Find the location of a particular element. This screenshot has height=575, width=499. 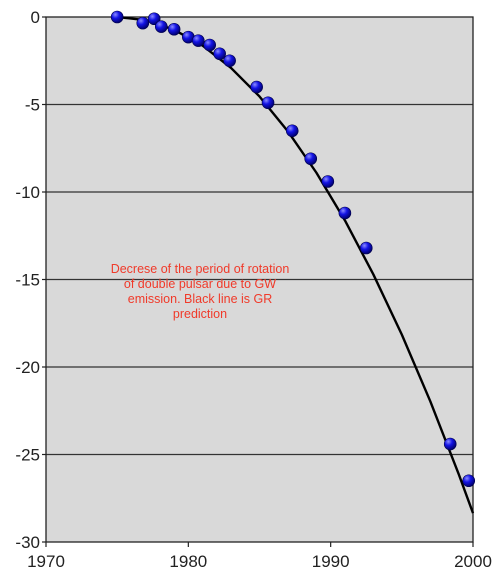

y-tick-label: -20 is located at coordinates (27, 367).